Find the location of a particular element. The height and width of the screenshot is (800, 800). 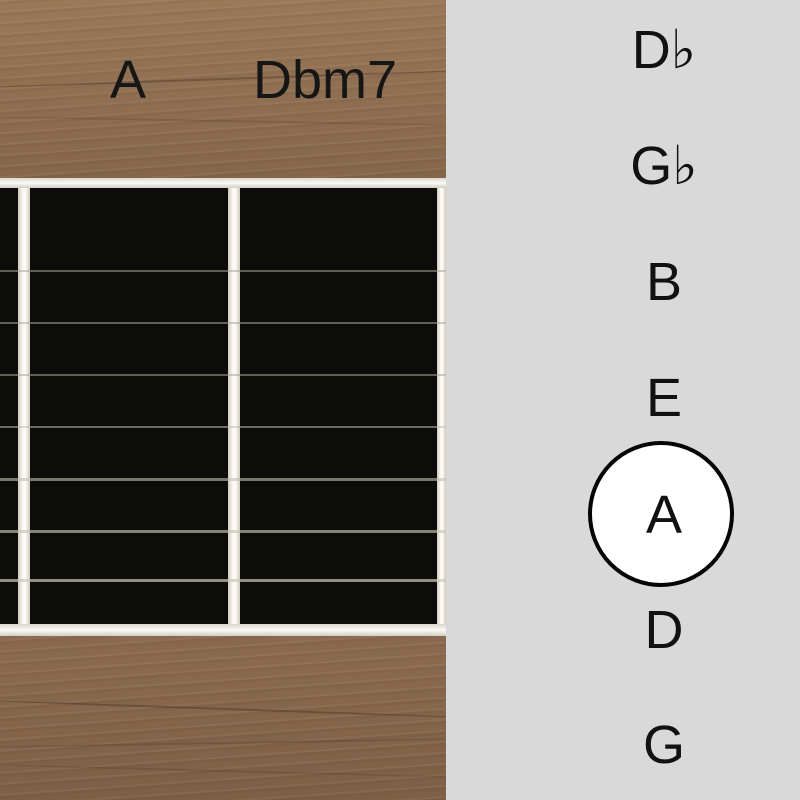

tuning-note-4: E is located at coordinates (664, 398).